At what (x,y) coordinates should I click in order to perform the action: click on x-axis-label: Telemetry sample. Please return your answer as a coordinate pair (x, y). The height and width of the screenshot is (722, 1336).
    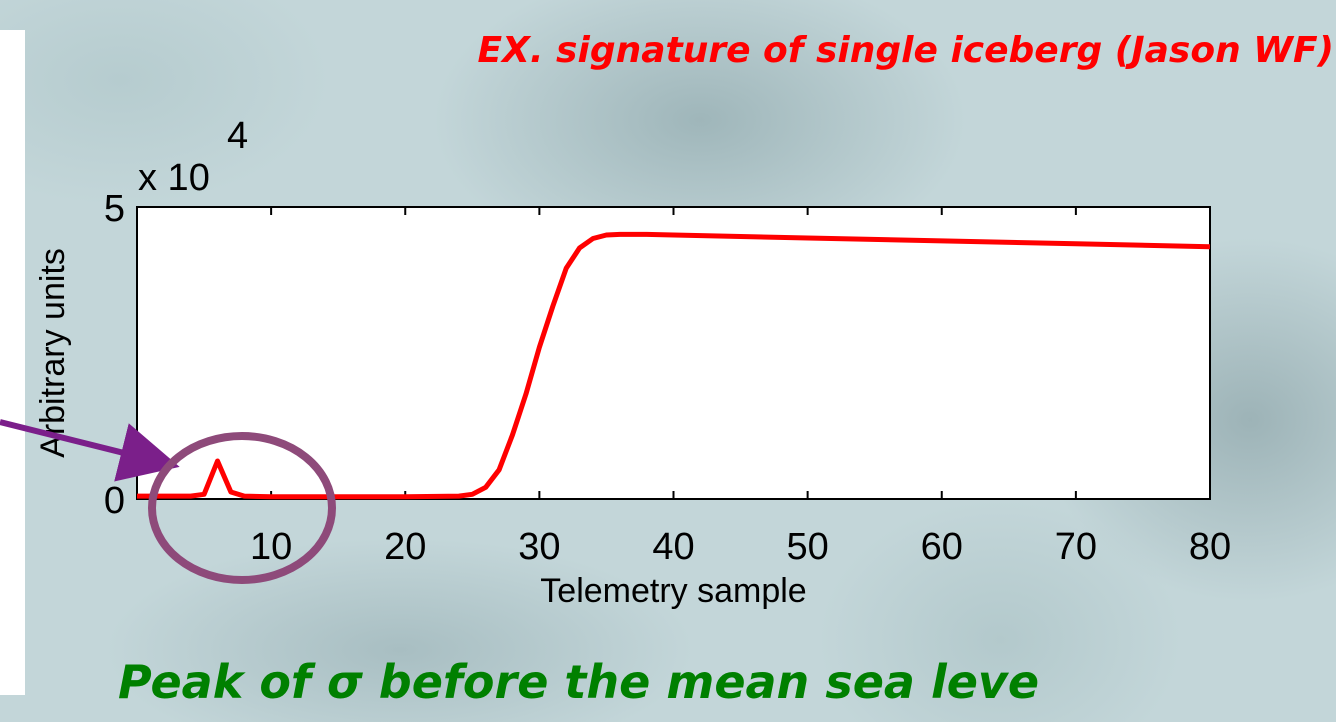
    Looking at the image, I should click on (673, 591).